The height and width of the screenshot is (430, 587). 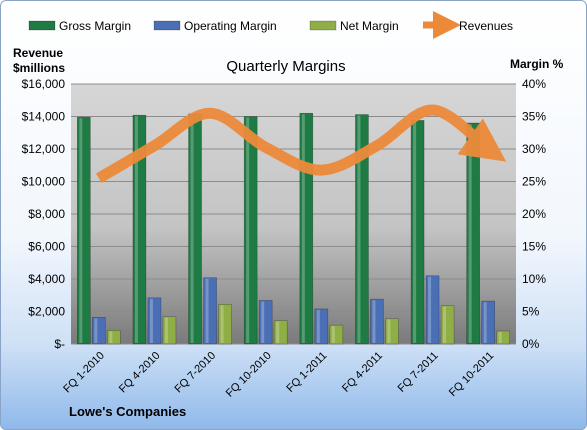 I want to click on right-axis-ticks: 0% 5% 10% 15% 20% 25% 30% 35% 40%, so click(x=534, y=214).